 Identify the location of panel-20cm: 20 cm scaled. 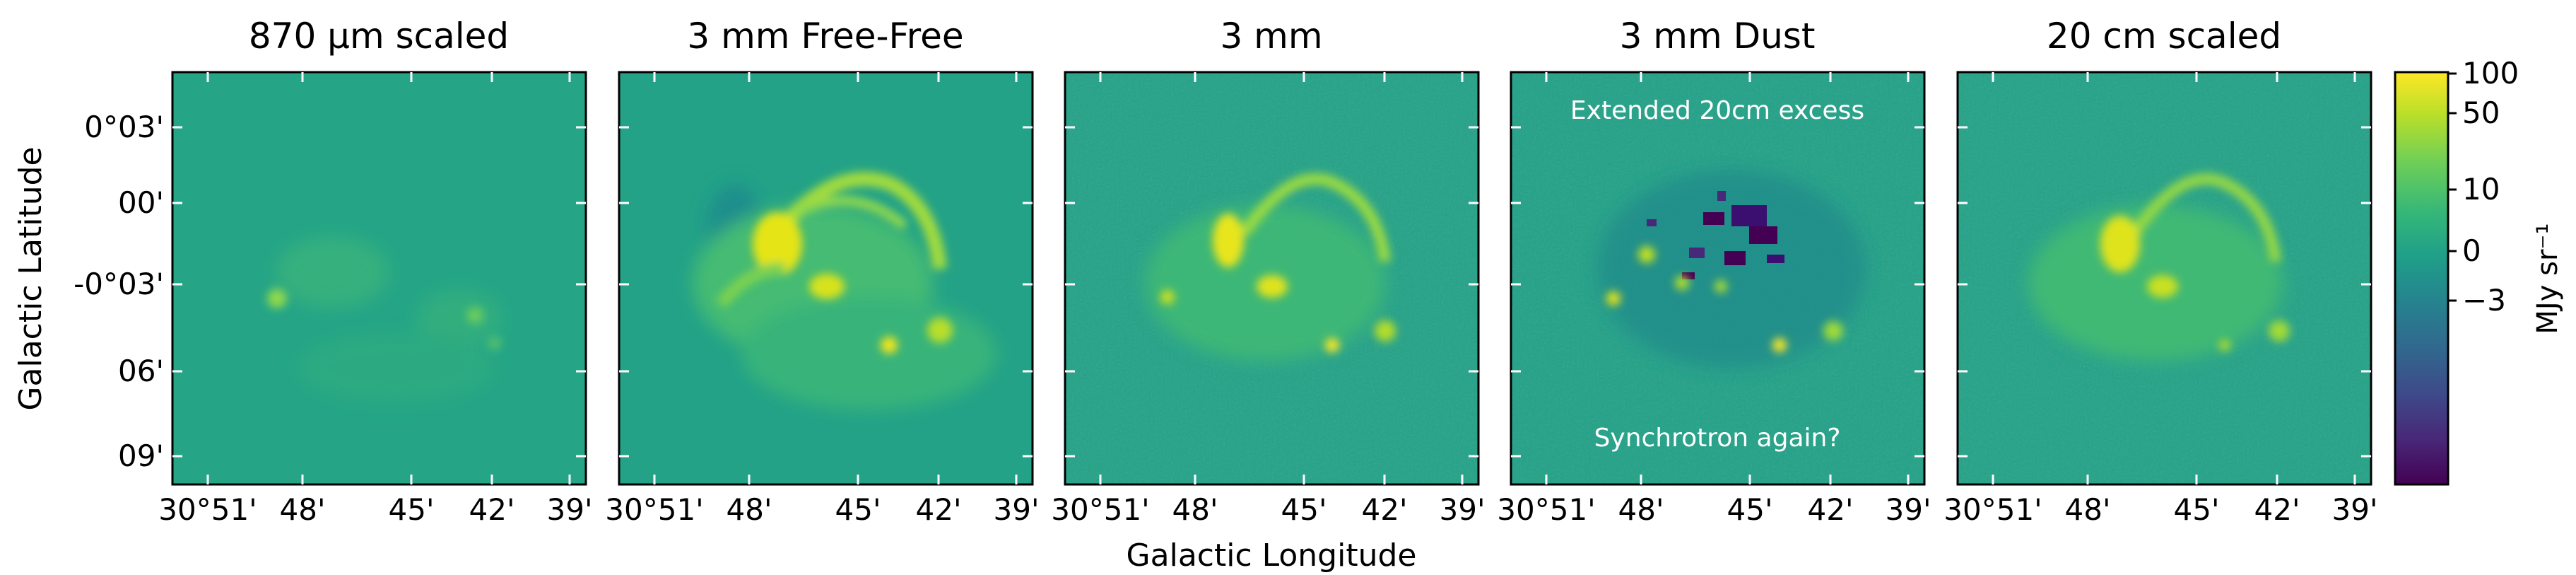
(2164, 251).